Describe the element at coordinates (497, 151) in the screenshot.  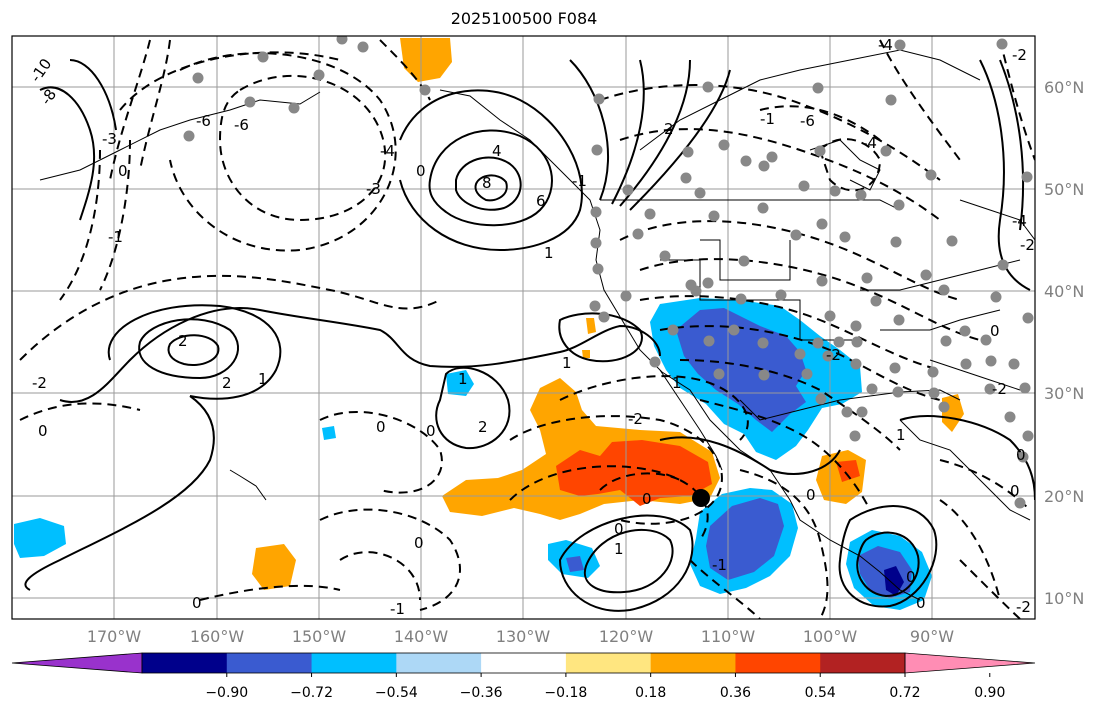
I see `contour-label: 4` at that location.